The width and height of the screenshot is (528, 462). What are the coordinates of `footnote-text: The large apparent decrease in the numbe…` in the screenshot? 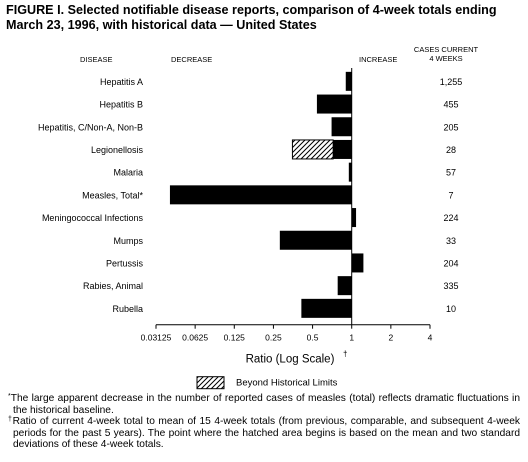 It's located at (265, 404).